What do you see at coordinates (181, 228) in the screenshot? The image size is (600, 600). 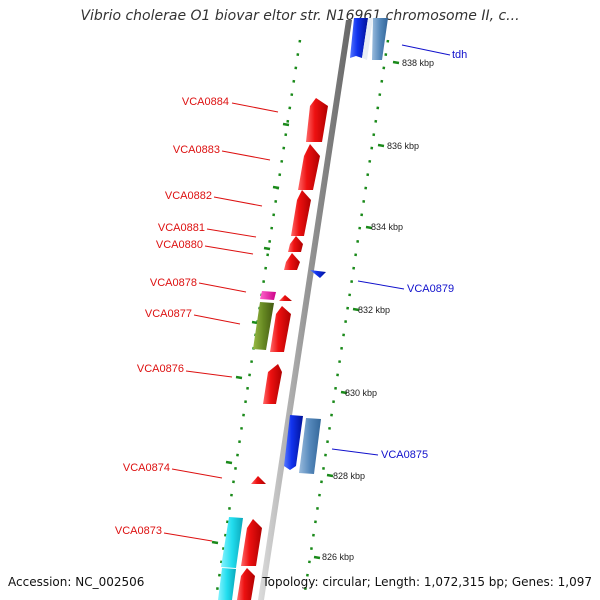 I see `label-vca0881: VCA0881` at bounding box center [181, 228].